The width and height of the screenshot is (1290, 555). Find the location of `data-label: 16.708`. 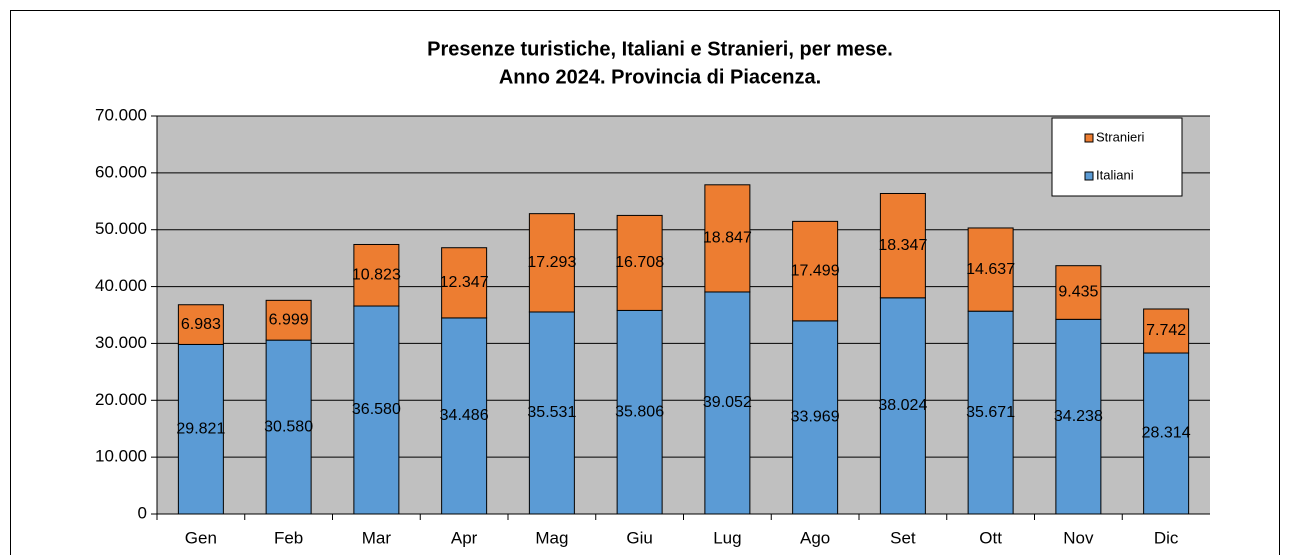

data-label: 16.708 is located at coordinates (639, 262).